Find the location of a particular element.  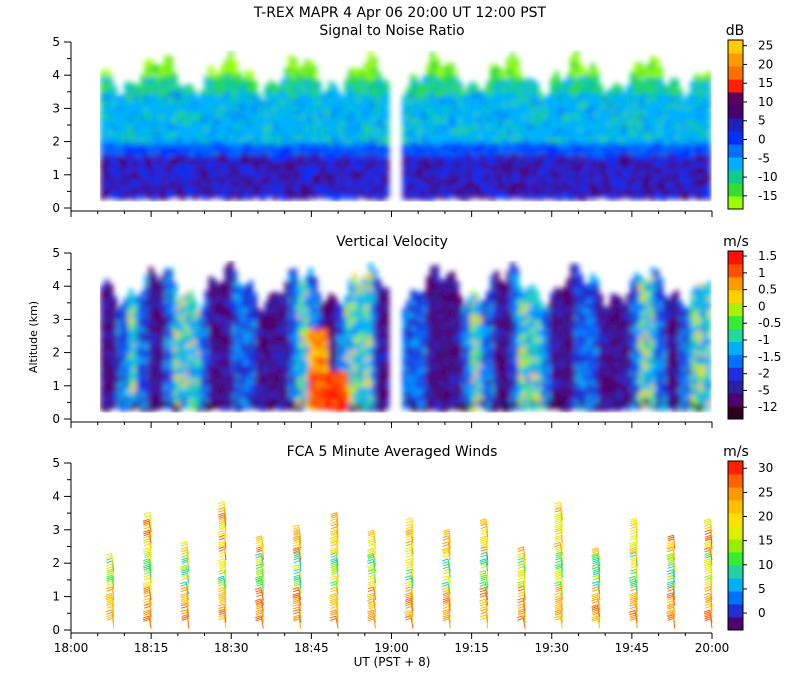

colorbar-swatch is located at coordinates (735, 99).